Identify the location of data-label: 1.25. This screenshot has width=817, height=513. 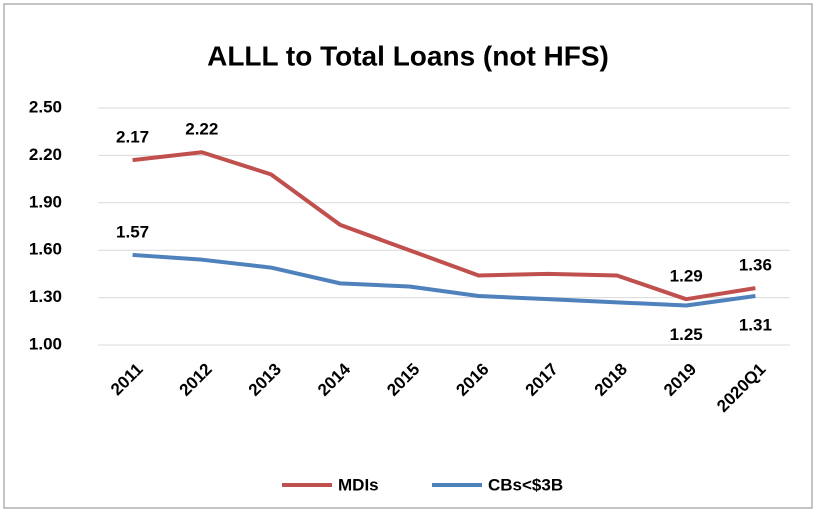
(686, 334).